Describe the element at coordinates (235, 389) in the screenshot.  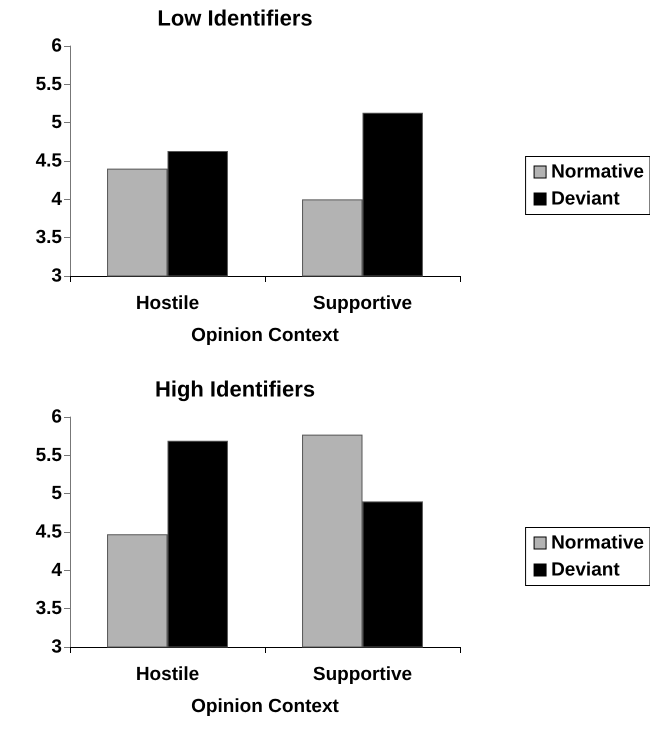
I see `chart-title: High Identifiers` at that location.